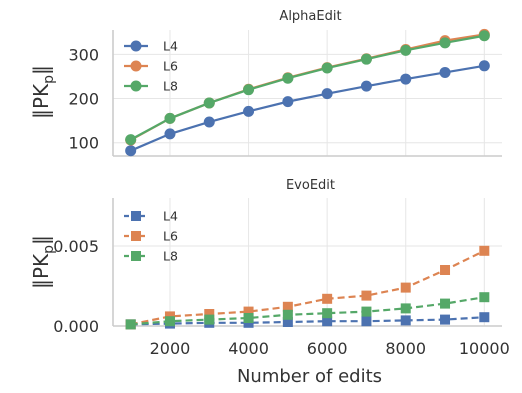  What do you see at coordinates (405, 348) in the screenshot?
I see `x-tick-label: 8000` at bounding box center [405, 348].